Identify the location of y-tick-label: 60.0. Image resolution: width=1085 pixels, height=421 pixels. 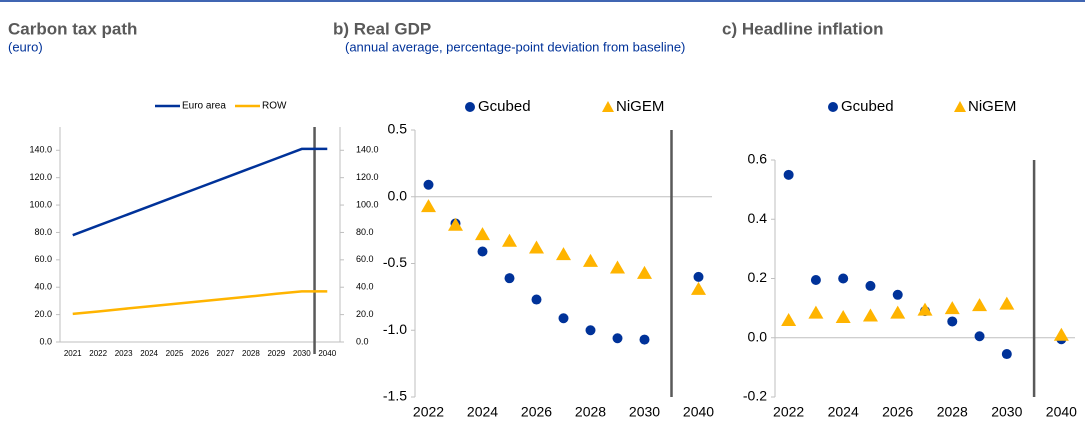
(43, 259).